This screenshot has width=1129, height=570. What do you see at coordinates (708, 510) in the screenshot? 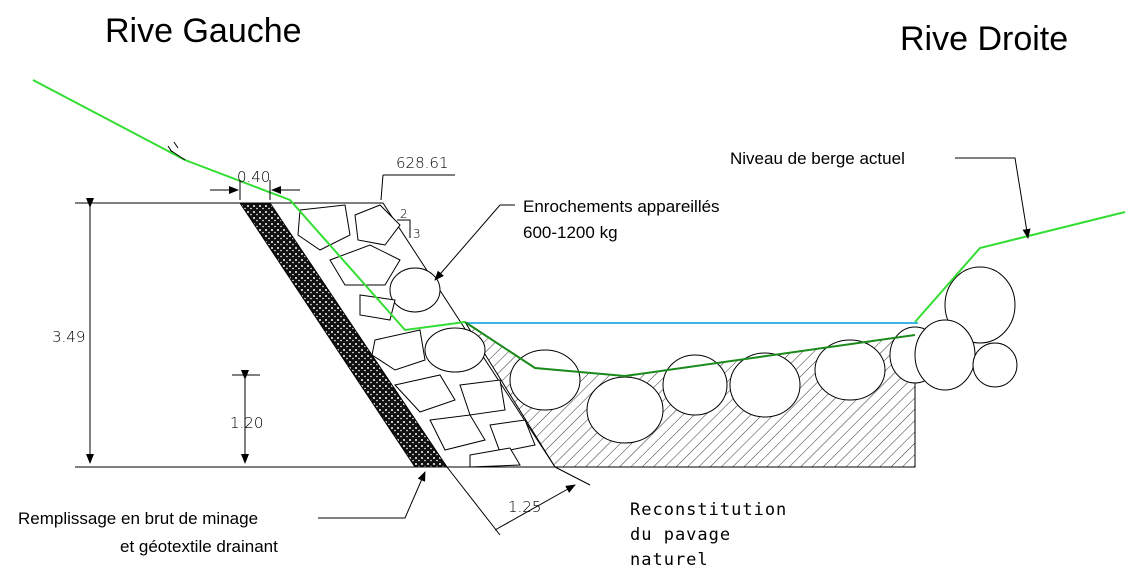
I see `label-pavement-1: Reconstitution` at bounding box center [708, 510].